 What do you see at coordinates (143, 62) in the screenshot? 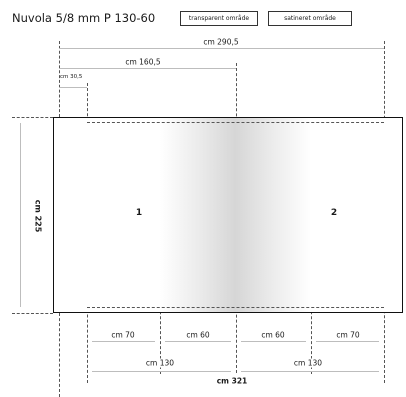
I see `dimension-label-half-top: cm 160,5` at bounding box center [143, 62].